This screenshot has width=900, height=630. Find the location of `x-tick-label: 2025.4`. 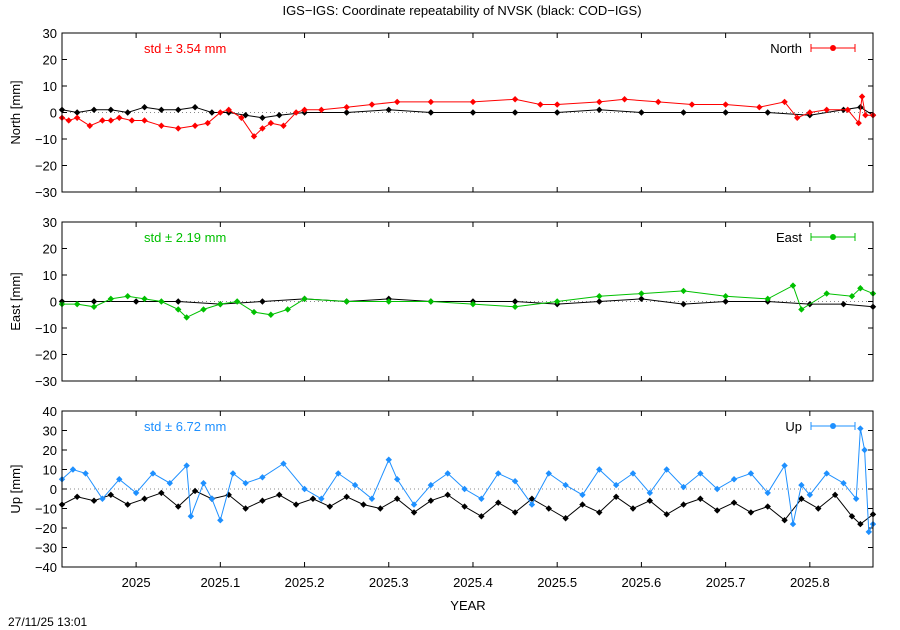

x-tick-label: 2025.4 is located at coordinates (473, 582).